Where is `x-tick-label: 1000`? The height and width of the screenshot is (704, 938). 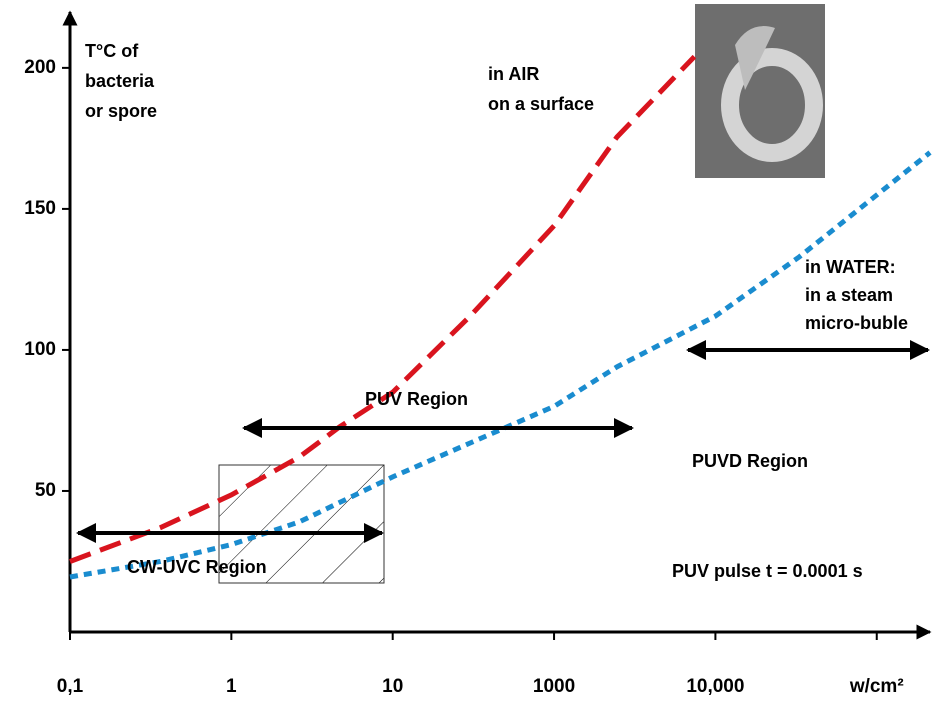
x-tick-label: 1000 is located at coordinates (554, 686).